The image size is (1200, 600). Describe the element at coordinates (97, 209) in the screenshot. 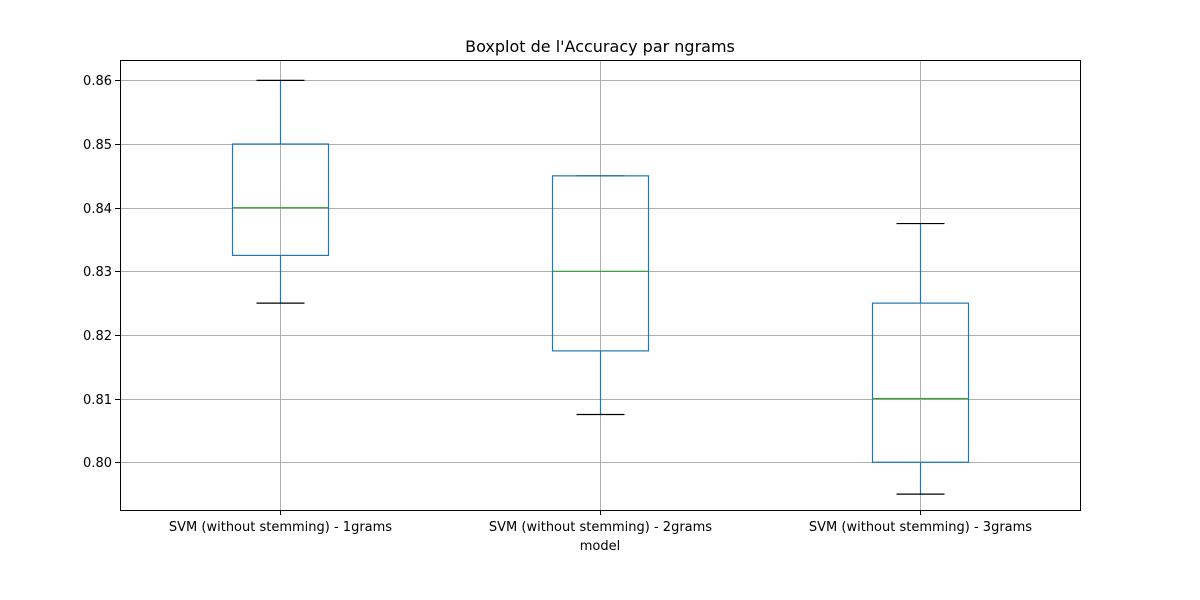

I see `y-tick-label: 0.84` at that location.